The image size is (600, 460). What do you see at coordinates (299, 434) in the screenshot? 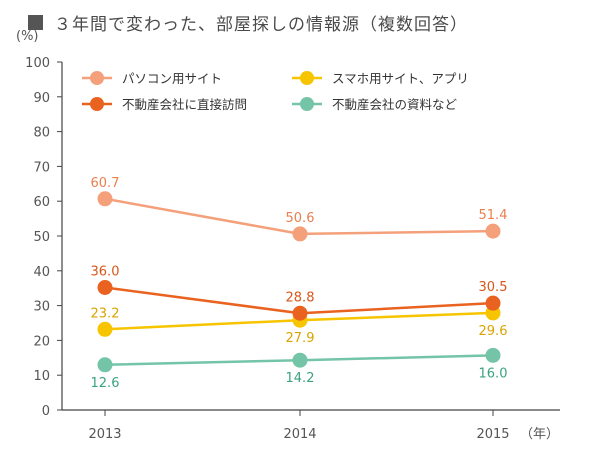
I see `x-tick-label: 2014` at bounding box center [299, 434].